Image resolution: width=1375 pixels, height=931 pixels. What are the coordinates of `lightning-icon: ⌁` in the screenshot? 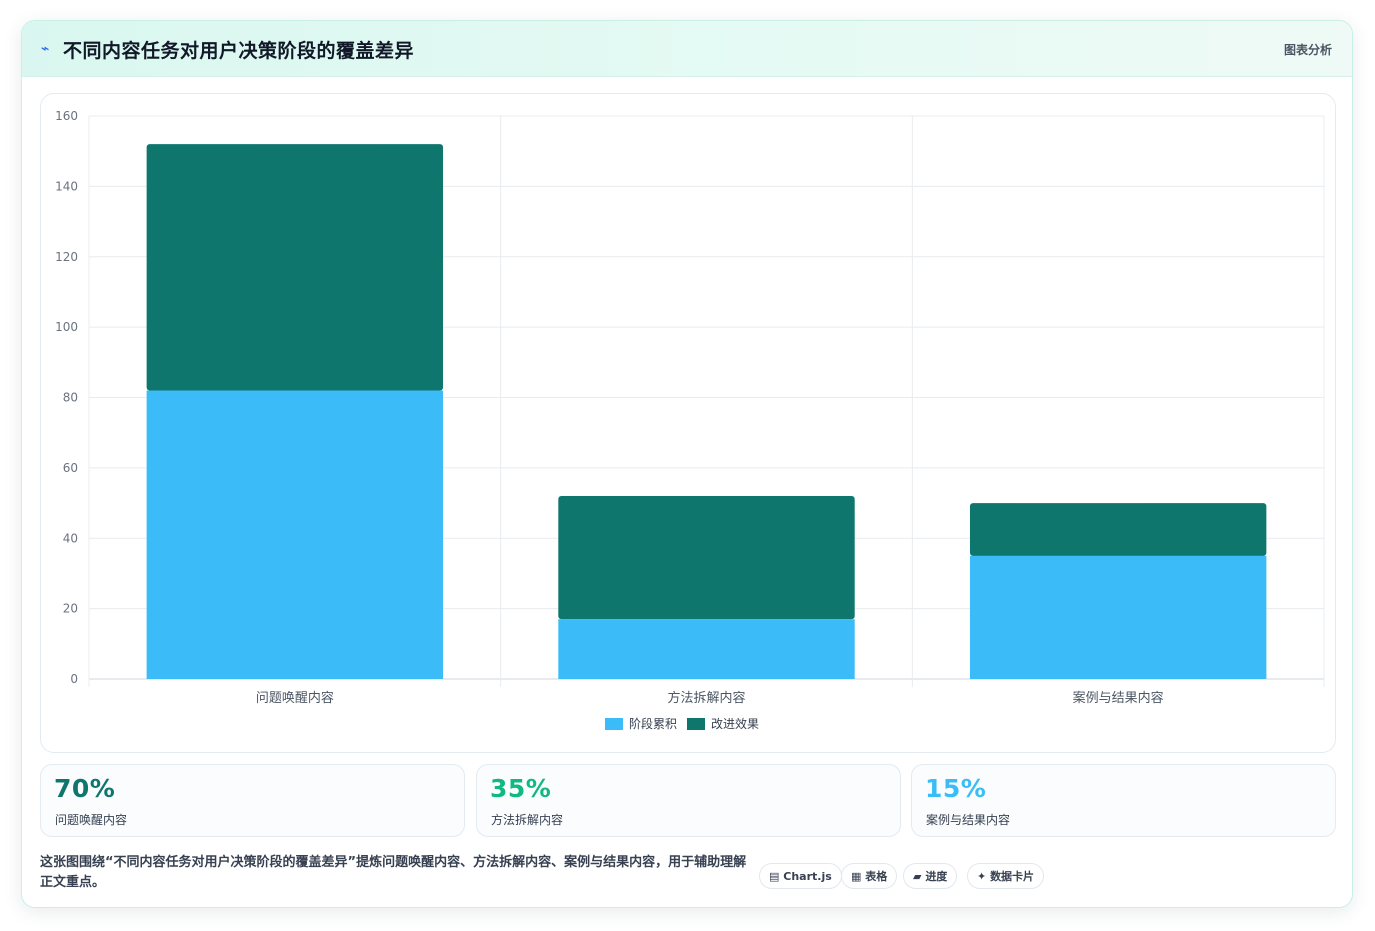 It's located at (45, 49).